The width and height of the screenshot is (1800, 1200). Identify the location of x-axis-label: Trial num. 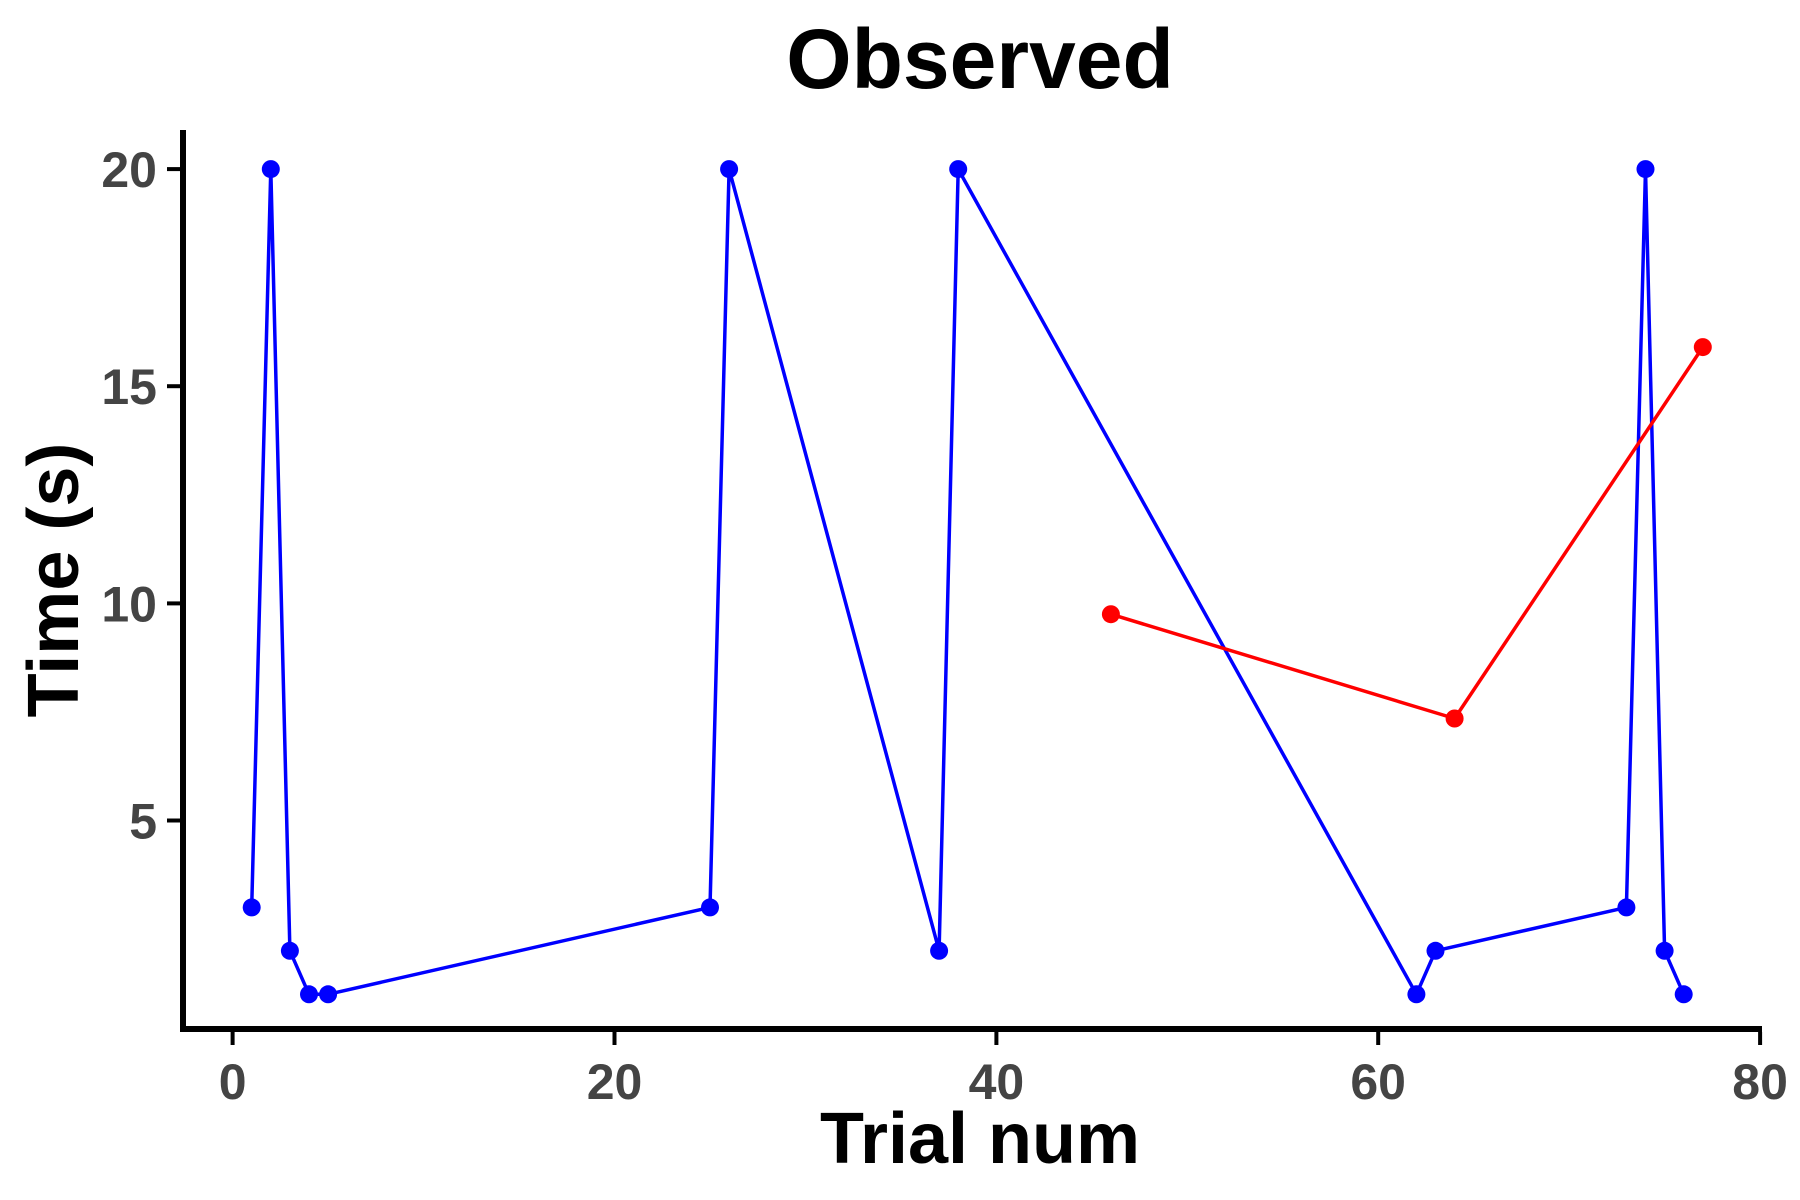
(980, 1139).